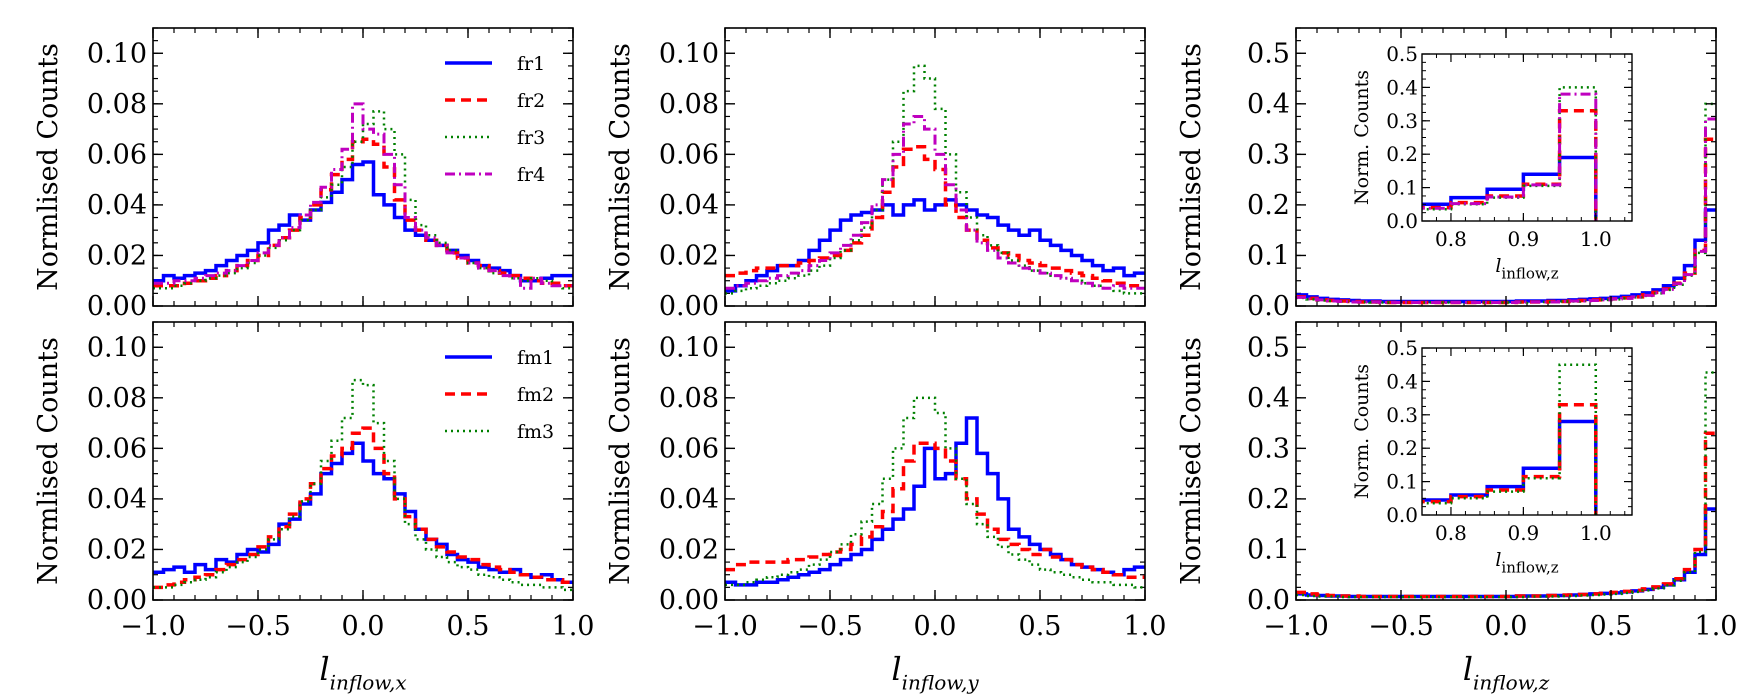 Image resolution: width=1744 pixels, height=698 pixels. What do you see at coordinates (499, 395) in the screenshot?
I see `legend: fm1 fm2 fm3` at bounding box center [499, 395].